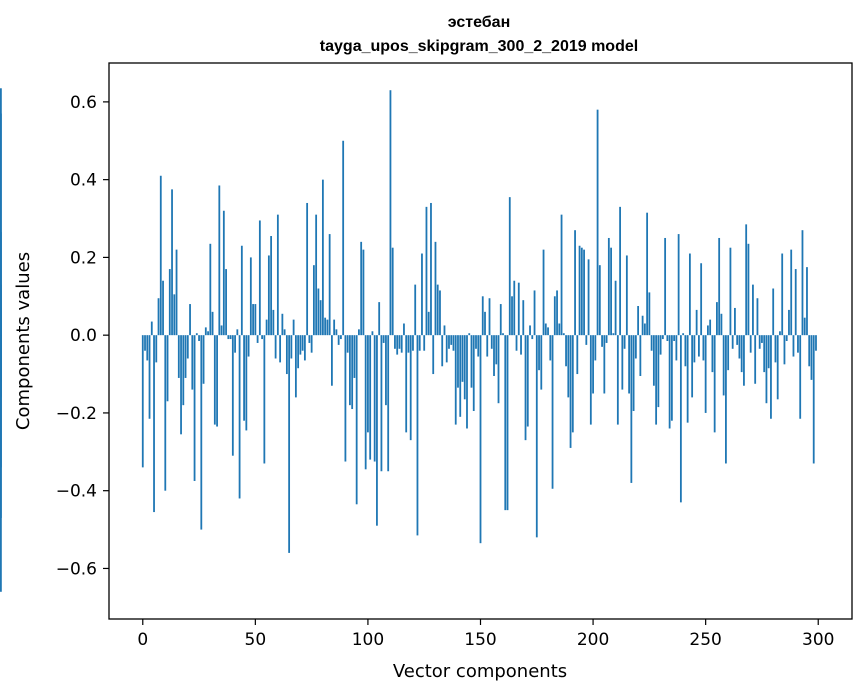 Image resolution: width=867 pixels, height=696 pixels. Describe the element at coordinates (76, 569) in the screenshot. I see `y-tick-label-0: −0.6` at that location.